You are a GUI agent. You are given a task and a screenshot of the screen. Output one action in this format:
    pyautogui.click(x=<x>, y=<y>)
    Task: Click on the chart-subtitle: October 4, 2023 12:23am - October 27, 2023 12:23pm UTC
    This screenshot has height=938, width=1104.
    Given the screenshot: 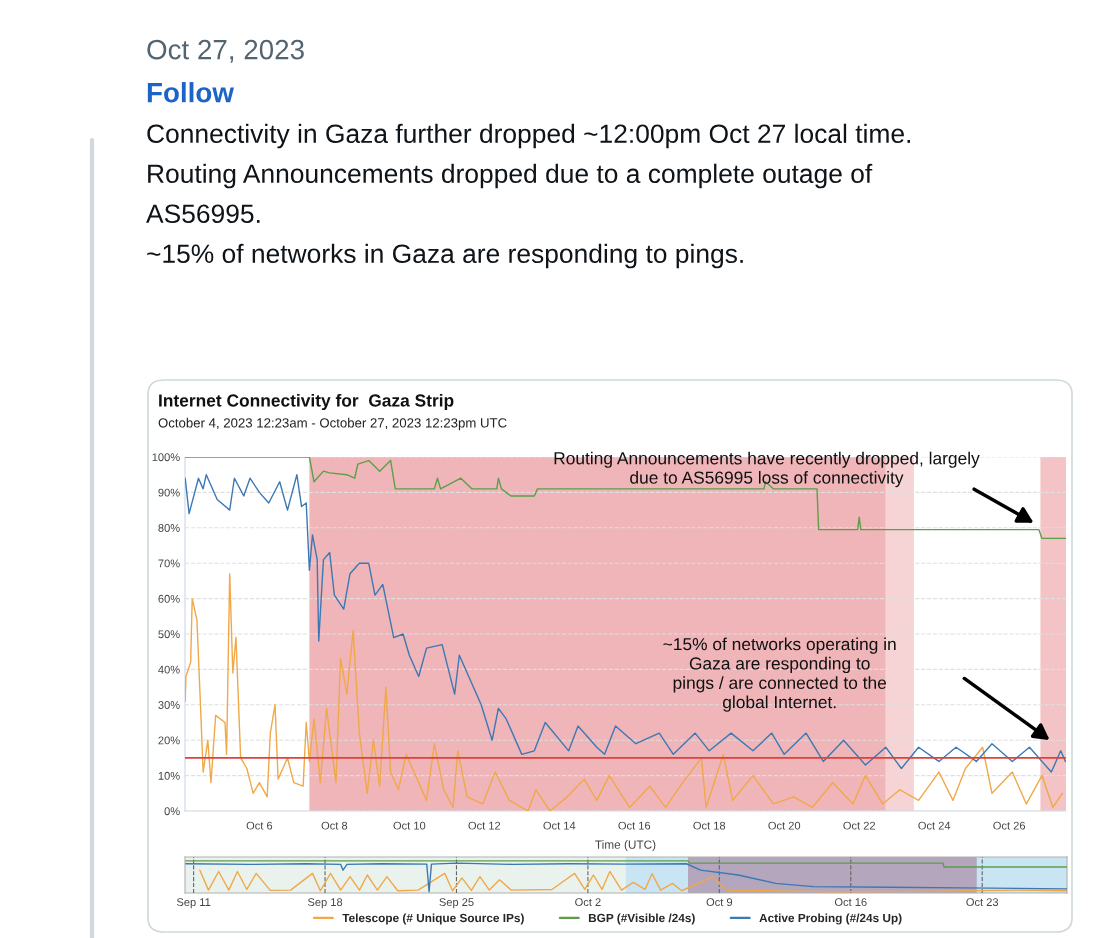 What is the action you would take?
    pyautogui.click(x=332, y=424)
    